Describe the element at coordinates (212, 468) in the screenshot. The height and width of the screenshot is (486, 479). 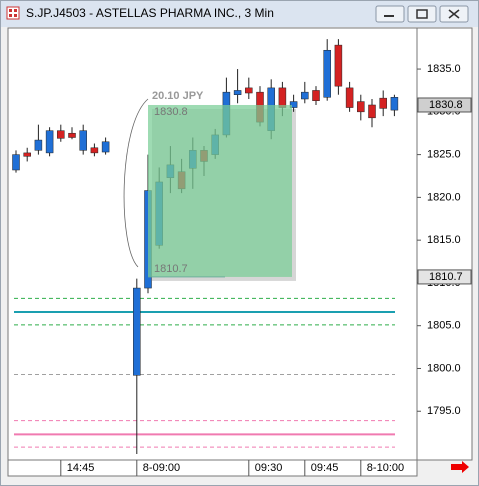
I see `x-axis-area` at that location.